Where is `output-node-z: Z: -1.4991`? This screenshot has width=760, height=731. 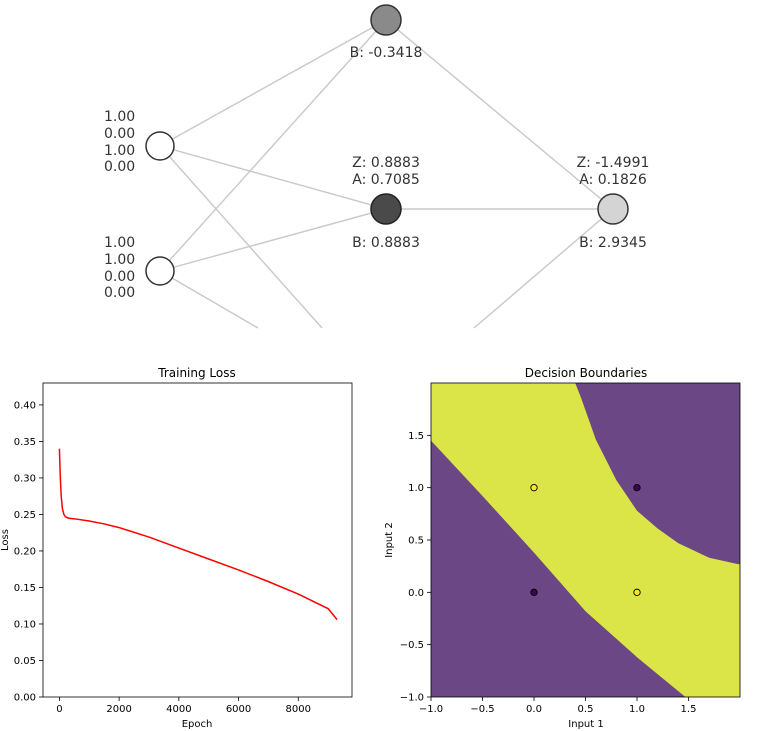
output-node-z: Z: -1.4991 is located at coordinates (613, 163).